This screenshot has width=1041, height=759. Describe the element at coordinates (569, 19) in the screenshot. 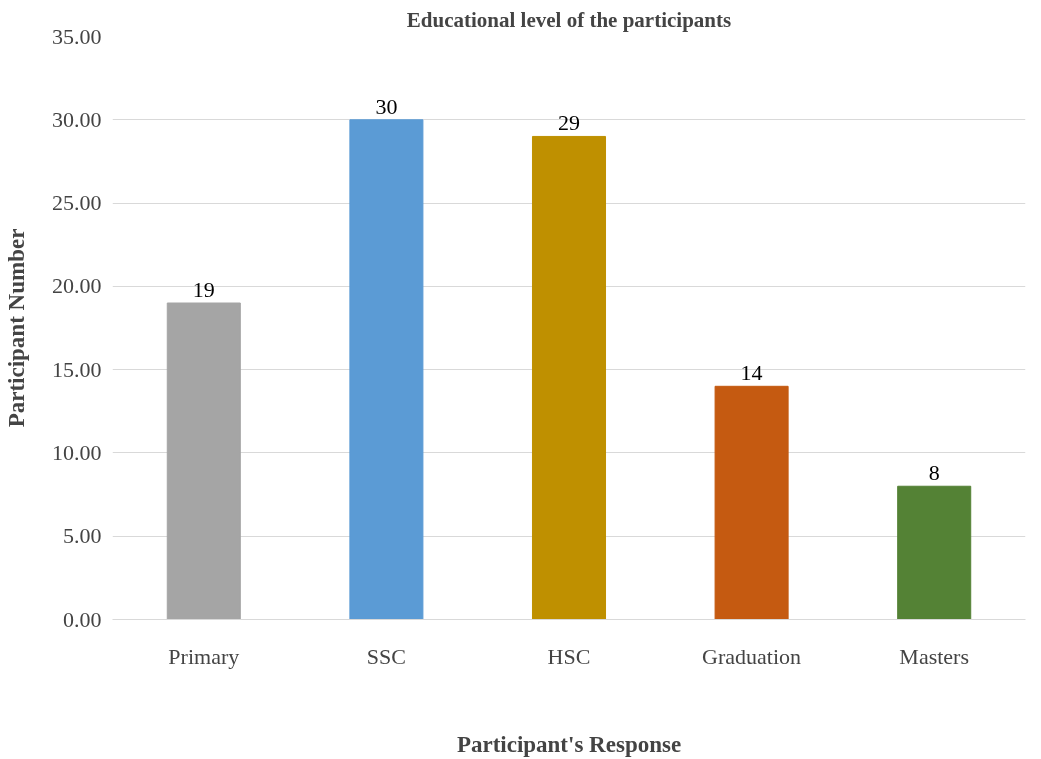

I see `chart-title: Educational level of the participants` at that location.